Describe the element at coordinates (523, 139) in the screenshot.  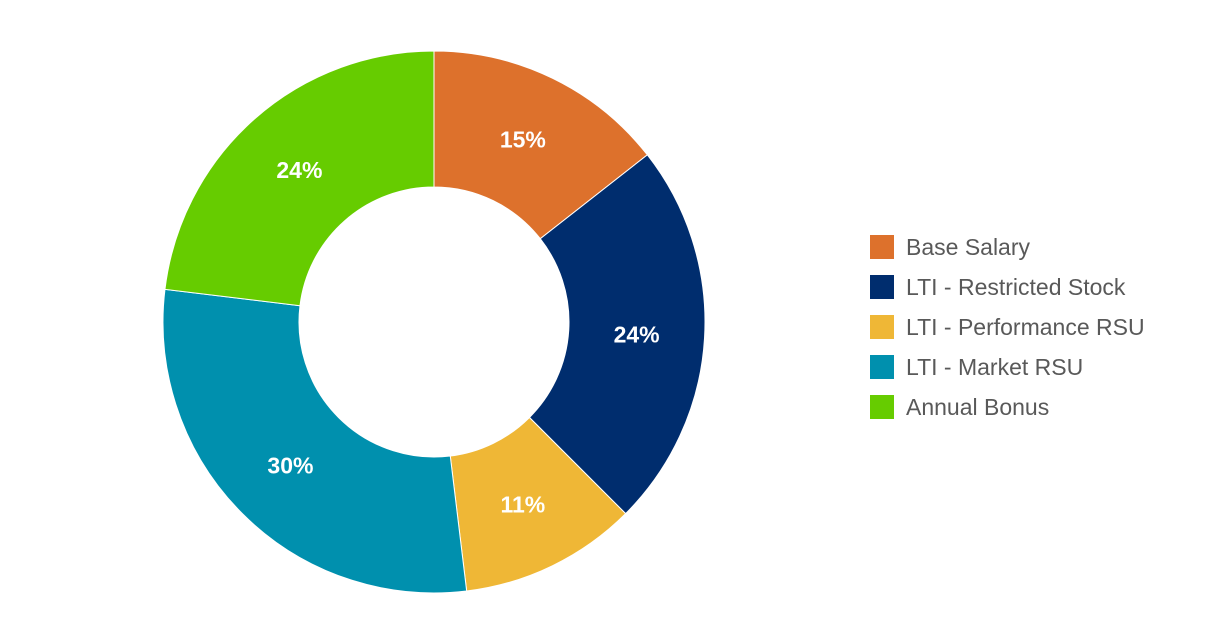
I see `slice-label: 15%` at that location.